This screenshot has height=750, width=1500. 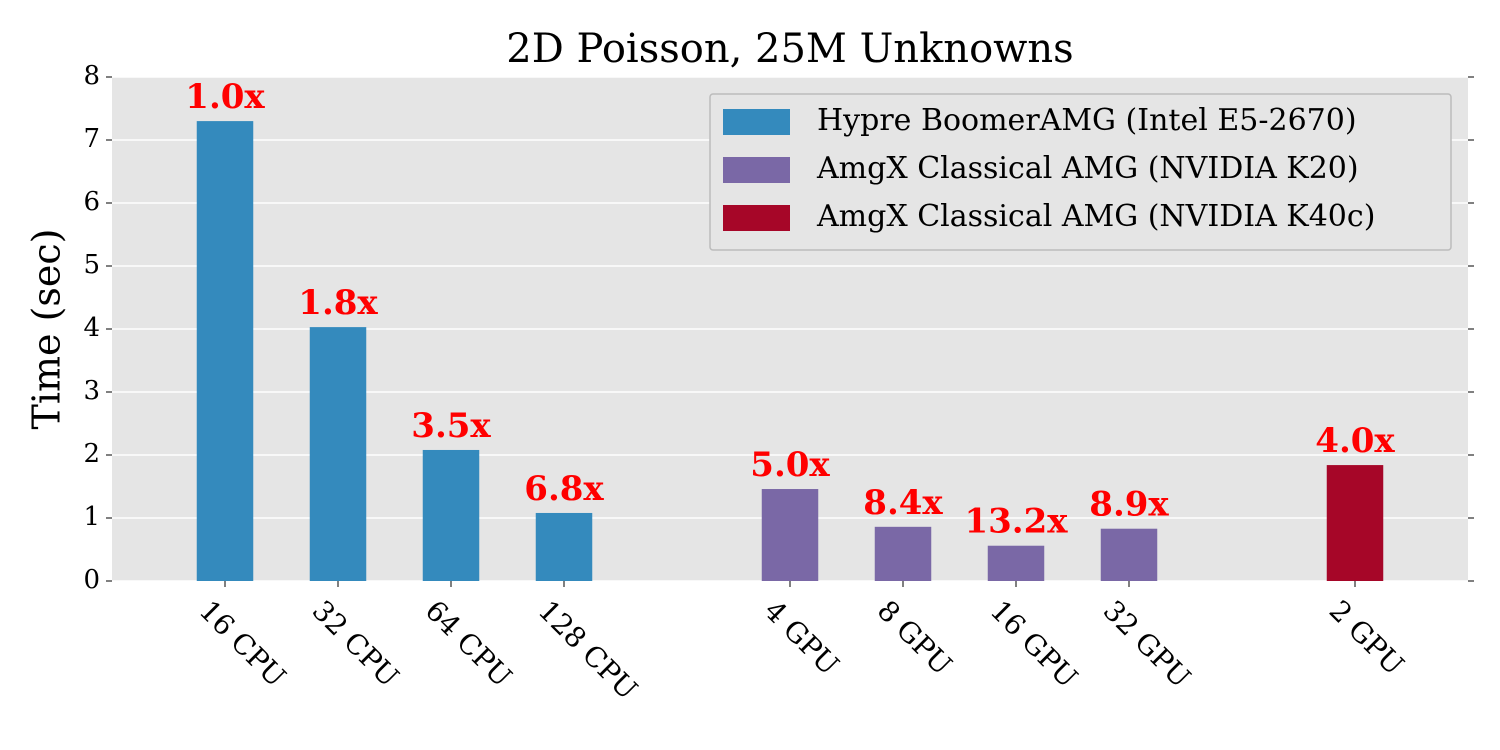 What do you see at coordinates (1087, 120) in the screenshot?
I see `legend-label: Hypre BoomerAMG (Intel E5-2670)` at bounding box center [1087, 120].